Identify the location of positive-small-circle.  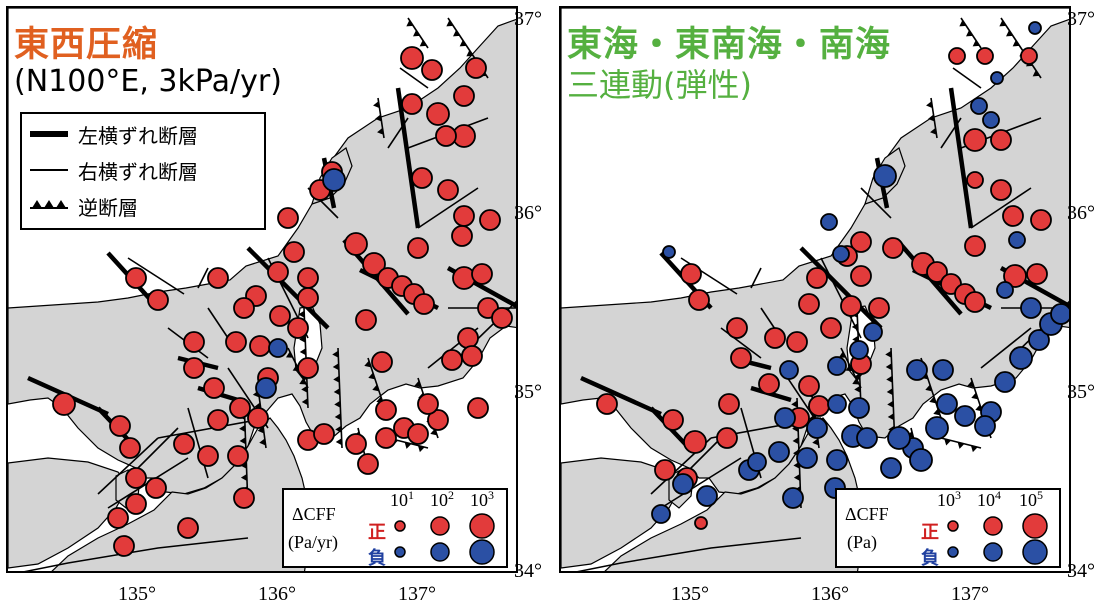
(400, 526).